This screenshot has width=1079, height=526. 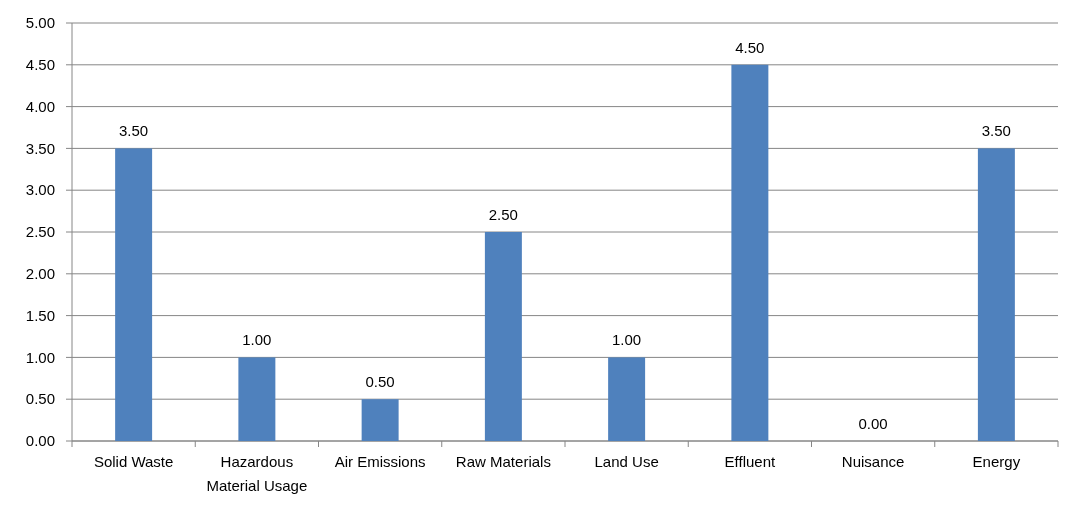 What do you see at coordinates (873, 423) in the screenshot?
I see `data-label: 0.00` at bounding box center [873, 423].